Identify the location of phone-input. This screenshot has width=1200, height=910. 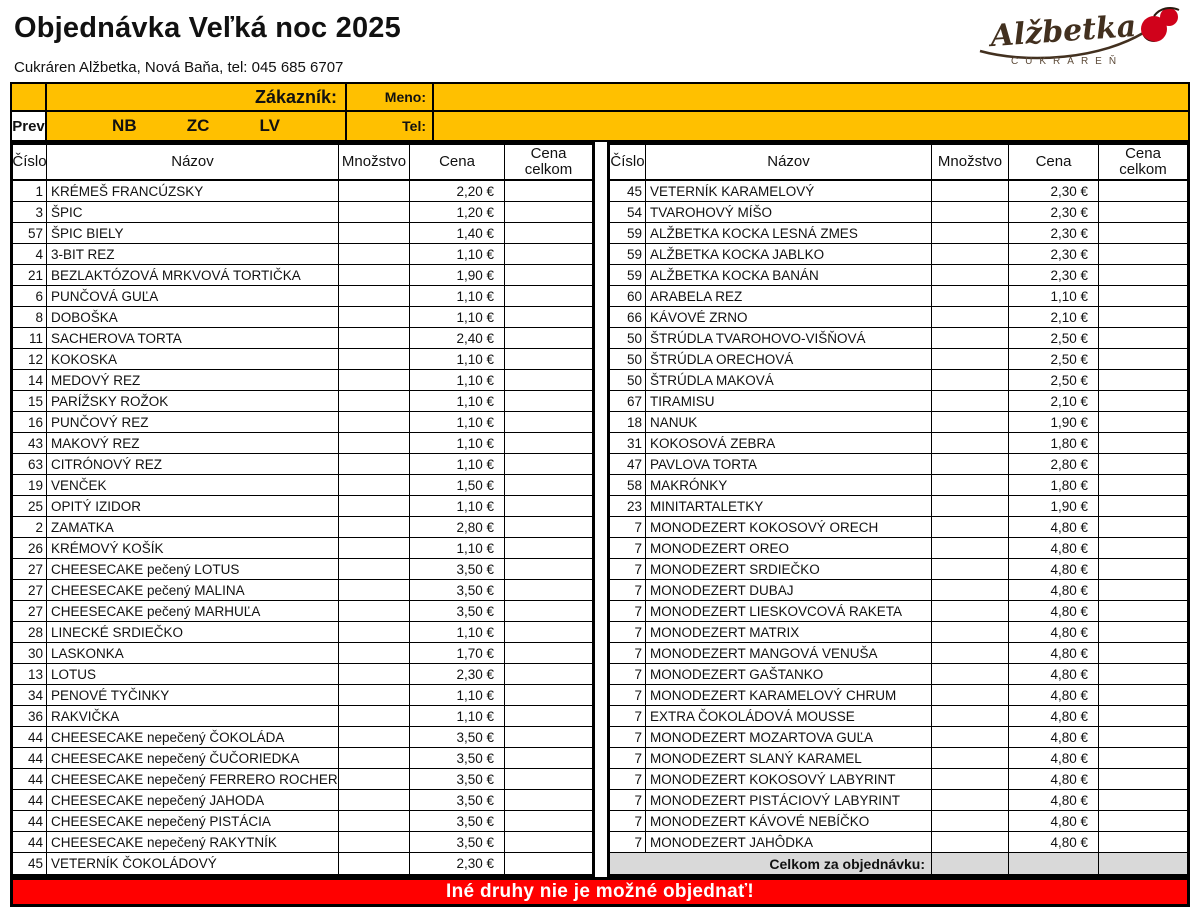
(811, 126).